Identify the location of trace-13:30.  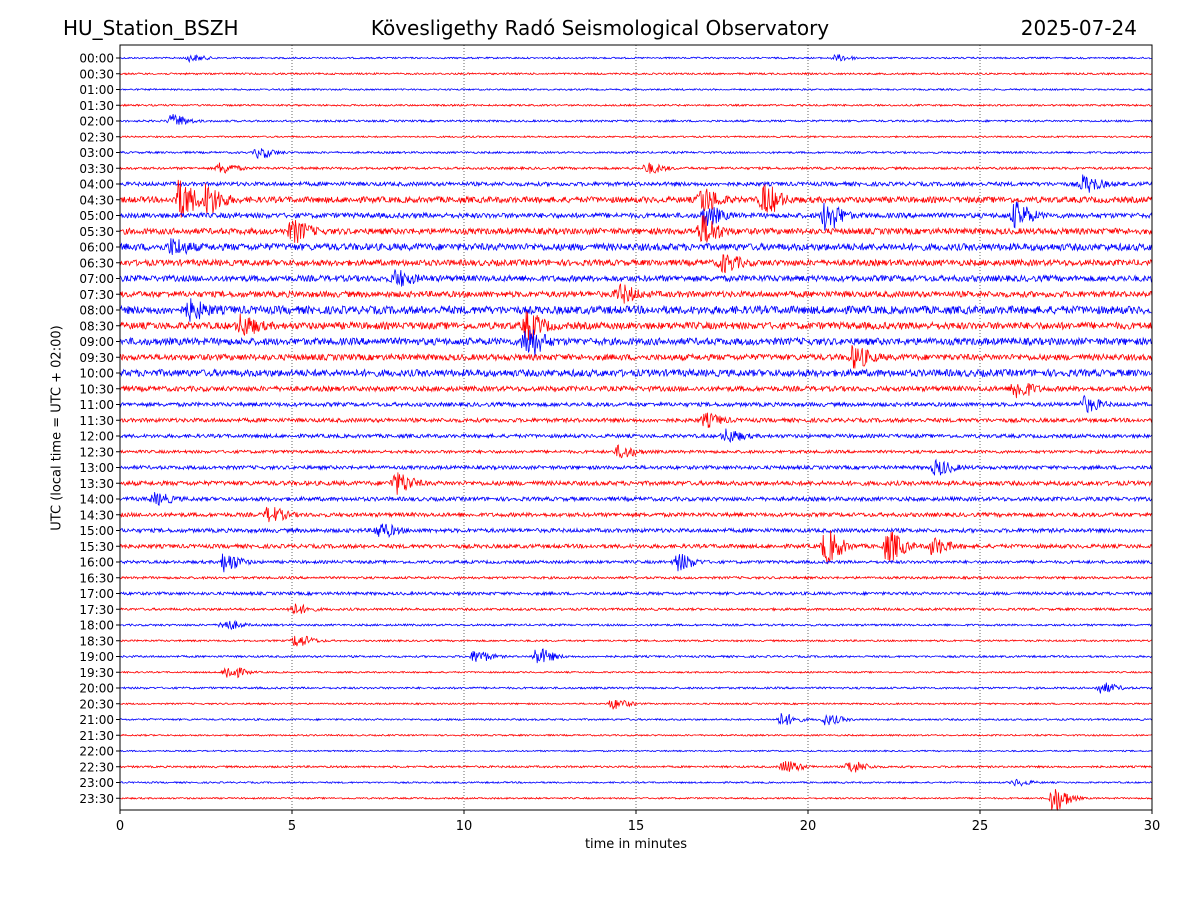
(636, 483).